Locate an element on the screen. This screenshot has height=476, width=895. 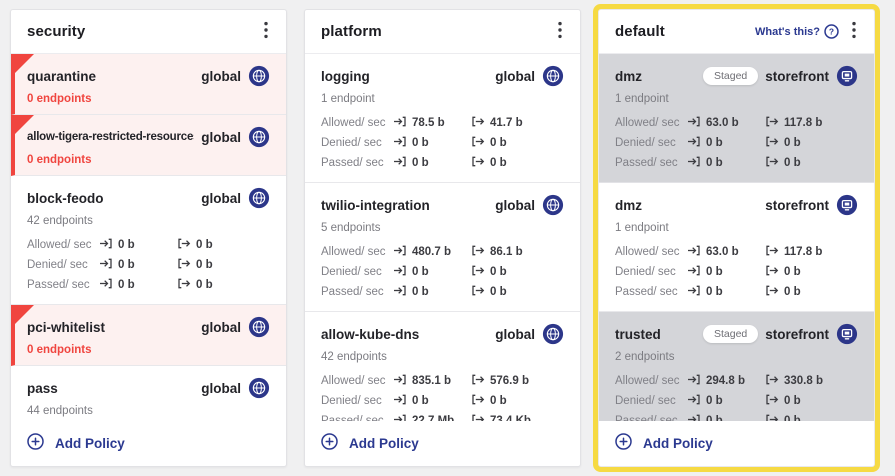
whats-this-link: What's this?? is located at coordinates (797, 31).